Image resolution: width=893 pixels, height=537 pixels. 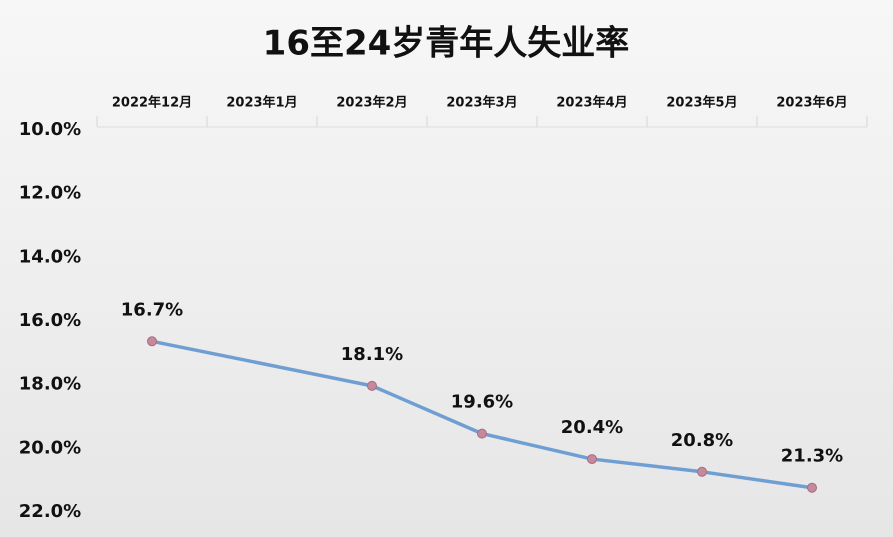 What do you see at coordinates (701, 103) in the screenshot?
I see `x-tick-label: 2023年5月` at bounding box center [701, 103].